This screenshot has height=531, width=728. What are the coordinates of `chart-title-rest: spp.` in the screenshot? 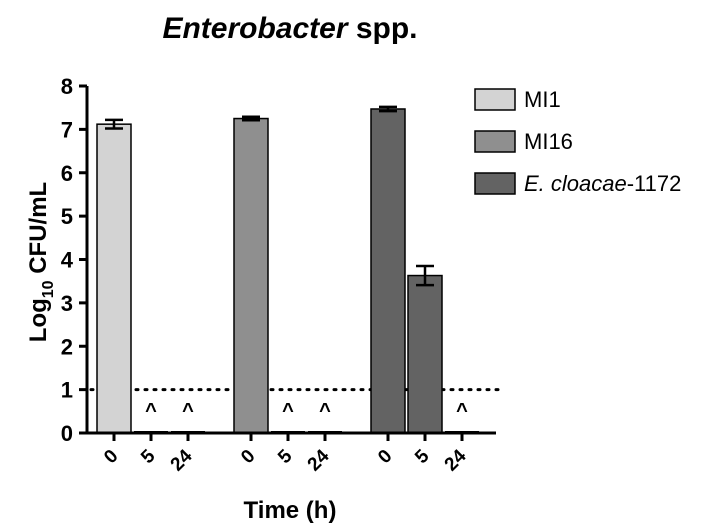 It's located at (383, 28).